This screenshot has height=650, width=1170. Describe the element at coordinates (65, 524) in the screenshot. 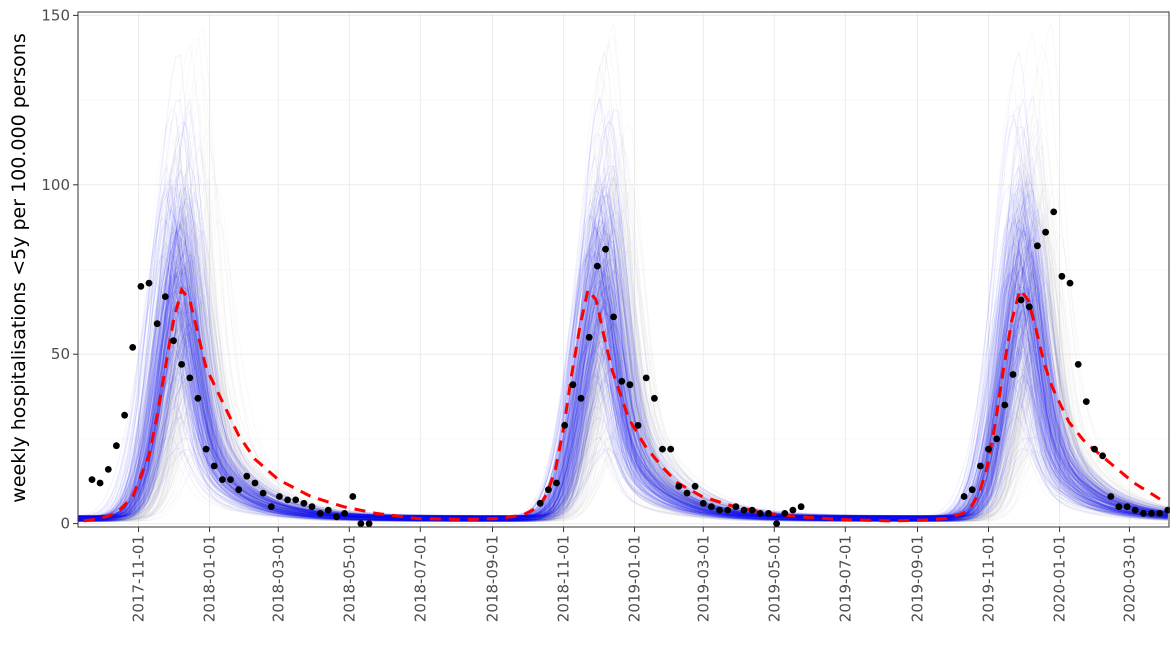

I see `y-tick-label: 0` at that location.